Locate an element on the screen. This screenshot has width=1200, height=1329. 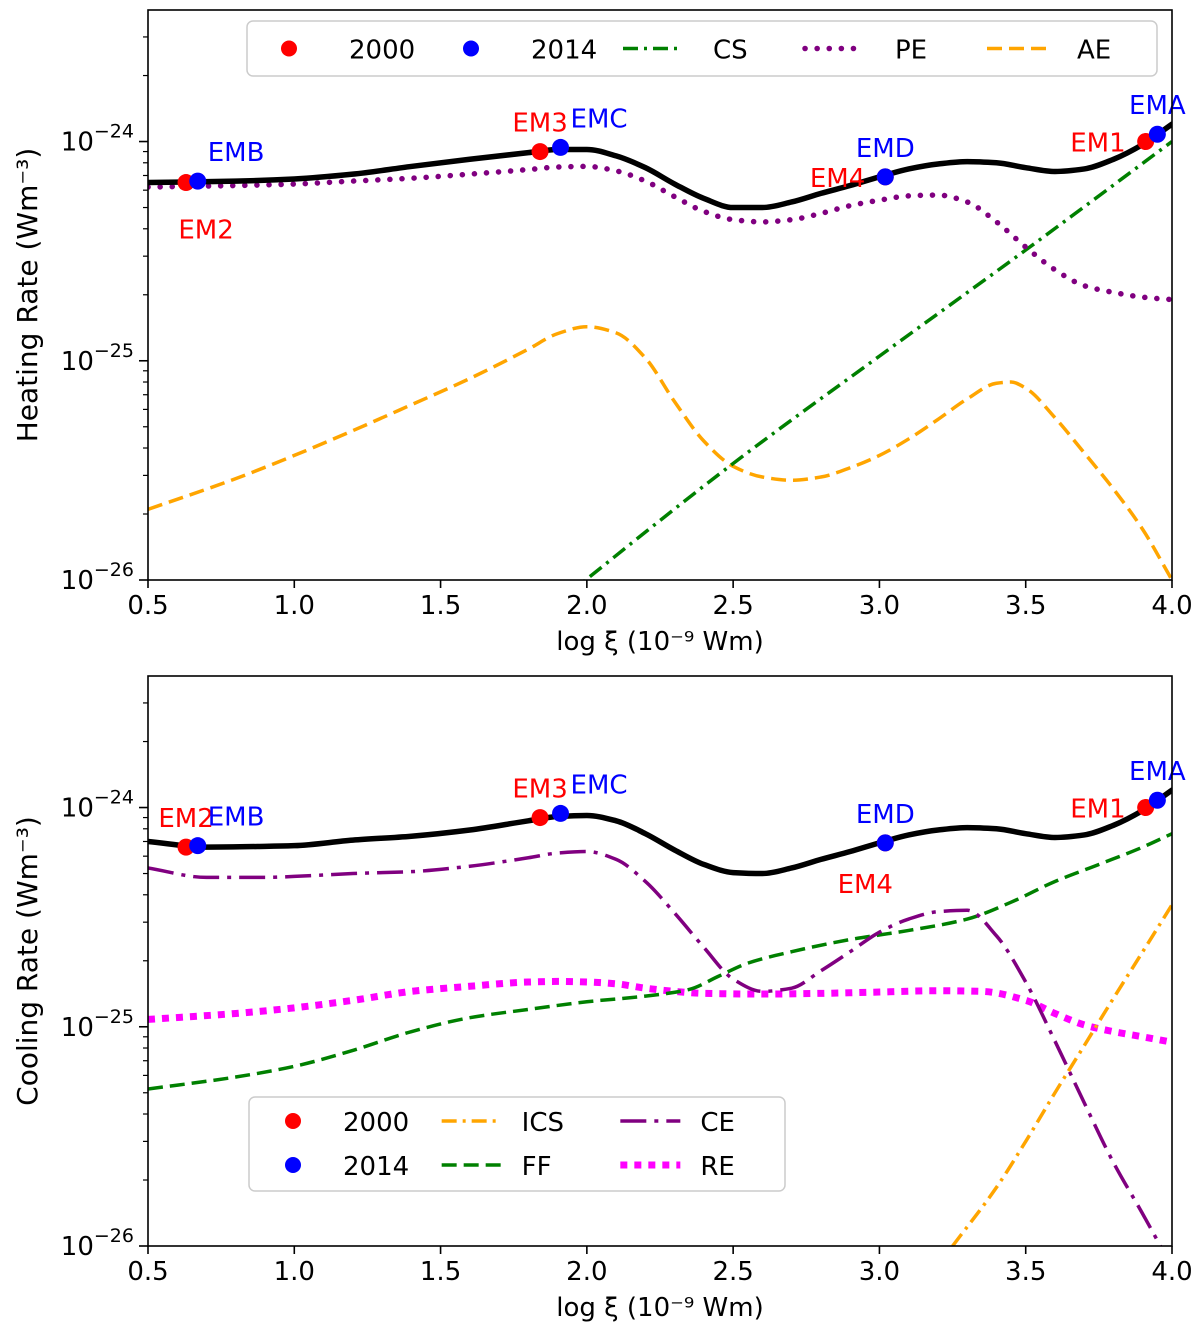
legend-label-cs: CS is located at coordinates (730, 51).